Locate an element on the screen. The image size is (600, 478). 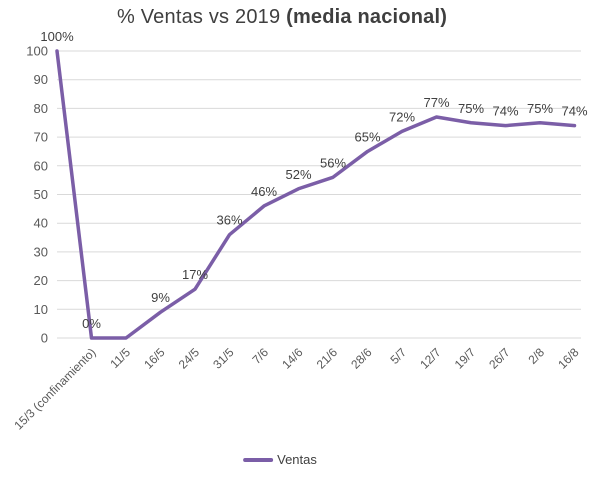
x-tick-label: 2/8 is located at coordinates (536, 356).